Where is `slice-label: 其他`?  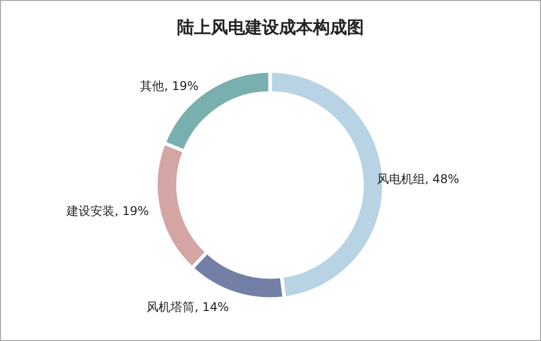 slice-label: 其他 is located at coordinates (152, 85).